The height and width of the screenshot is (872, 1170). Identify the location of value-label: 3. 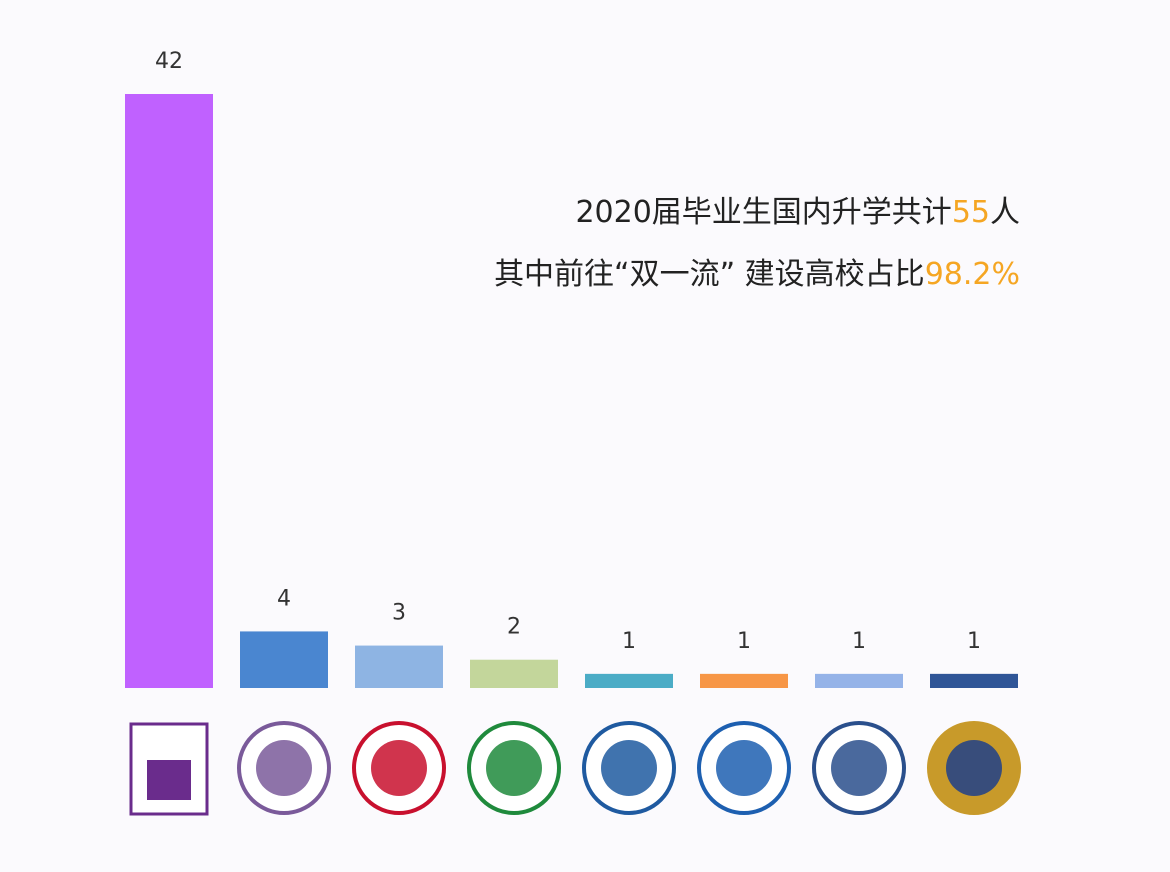
(399, 613).